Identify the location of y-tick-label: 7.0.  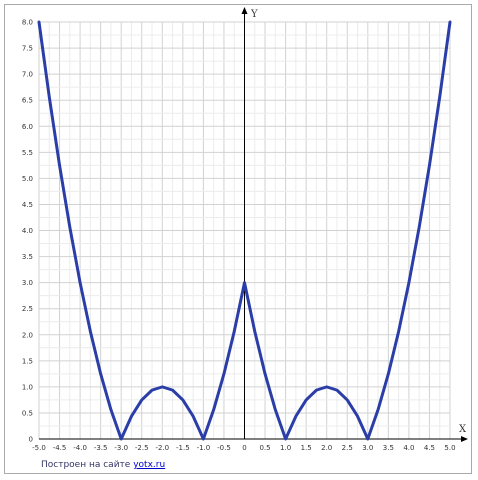
(27, 75).